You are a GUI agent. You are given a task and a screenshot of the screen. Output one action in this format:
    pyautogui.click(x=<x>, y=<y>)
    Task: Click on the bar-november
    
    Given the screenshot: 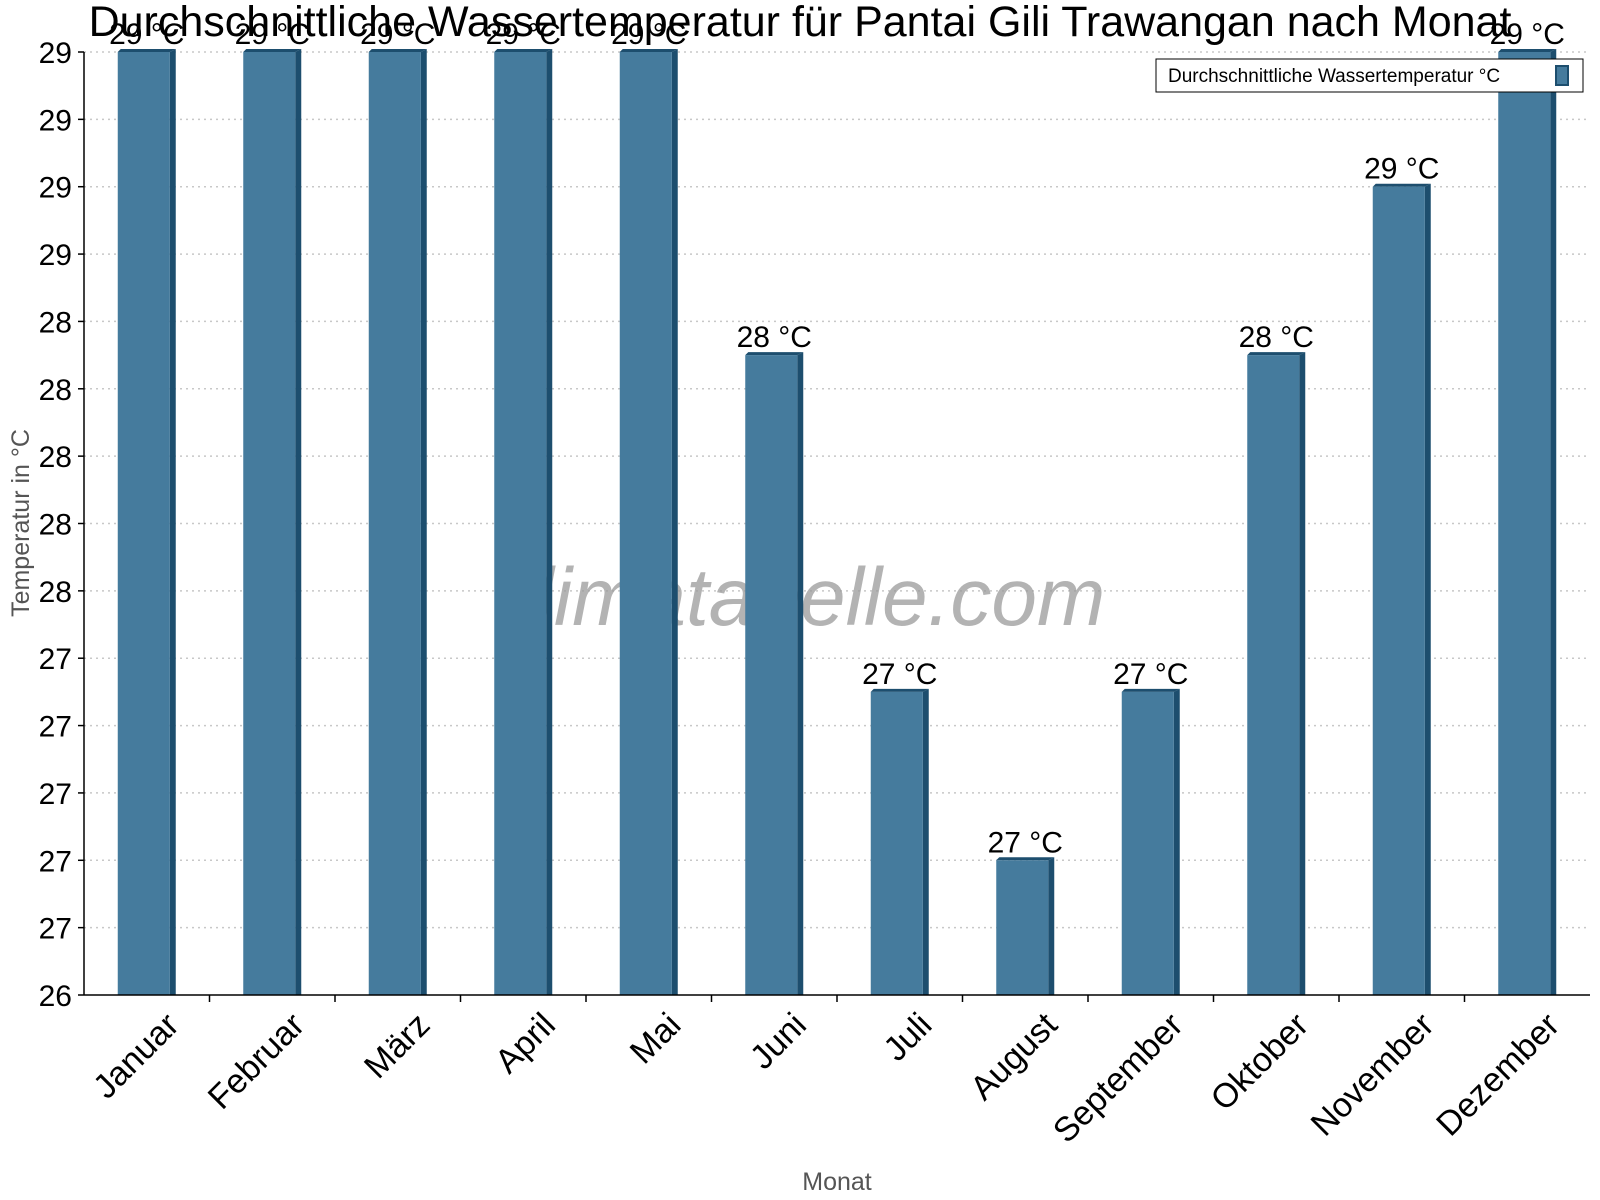 What is the action you would take?
    pyautogui.click(x=1401, y=589)
    